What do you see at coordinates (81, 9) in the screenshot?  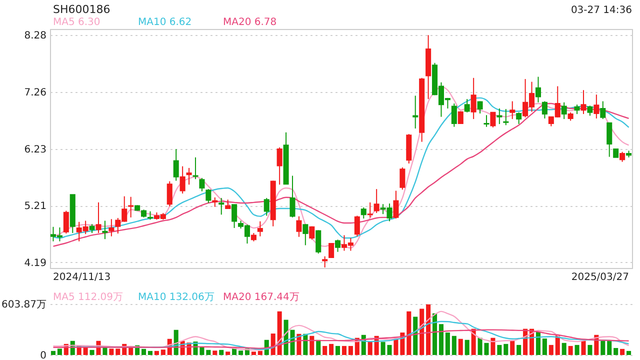 I see `chart-title: SH600186` at bounding box center [81, 9].